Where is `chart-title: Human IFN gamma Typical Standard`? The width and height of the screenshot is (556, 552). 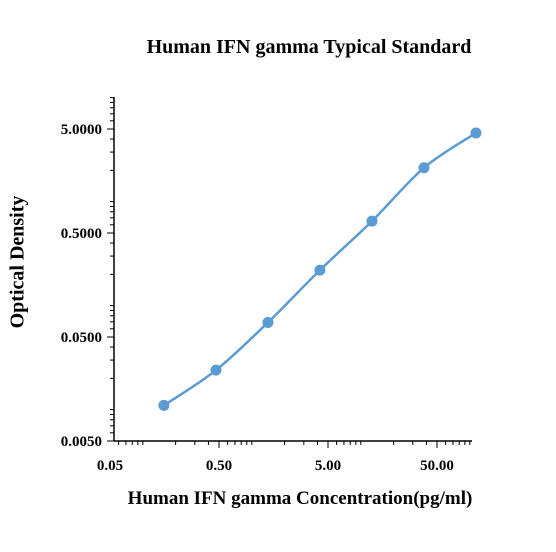
chart-title: Human IFN gamma Typical Standard is located at coordinates (309, 47).